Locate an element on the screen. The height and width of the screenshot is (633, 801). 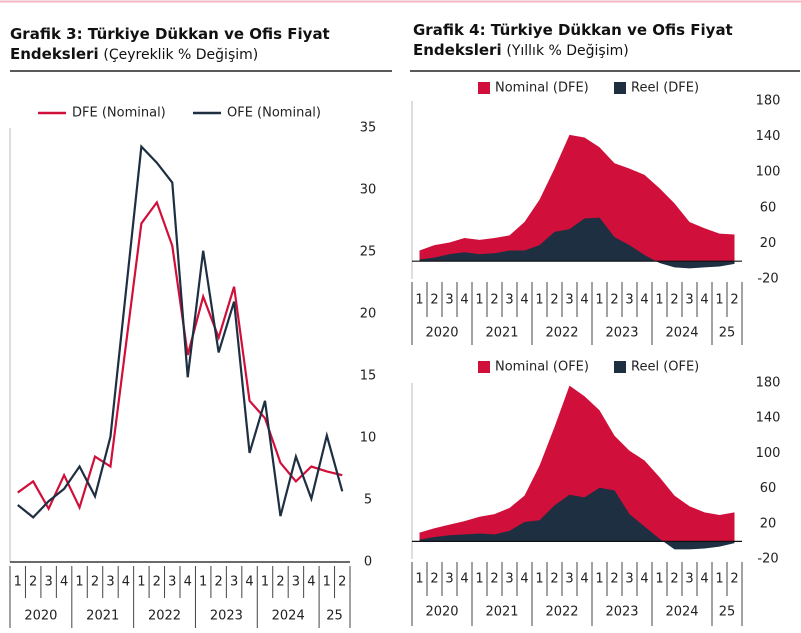
legend-label: Nominal (OFE) is located at coordinates (542, 367).